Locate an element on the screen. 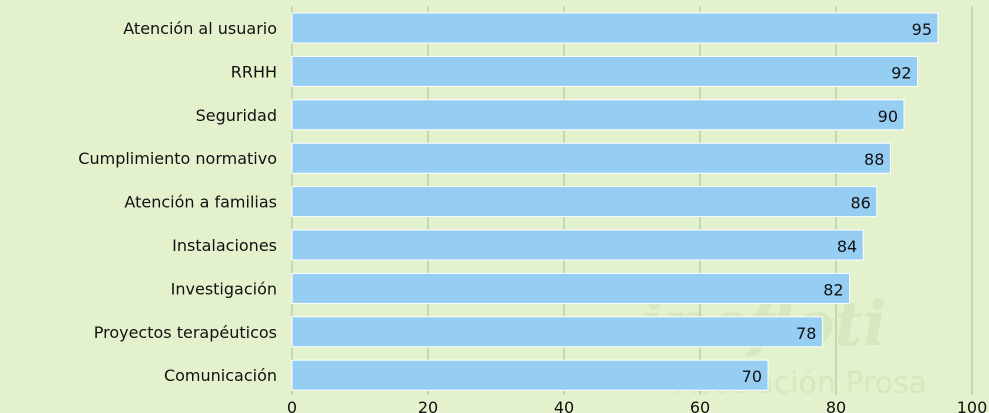 The height and width of the screenshot is (413, 989). category-label: RRHH is located at coordinates (254, 71).